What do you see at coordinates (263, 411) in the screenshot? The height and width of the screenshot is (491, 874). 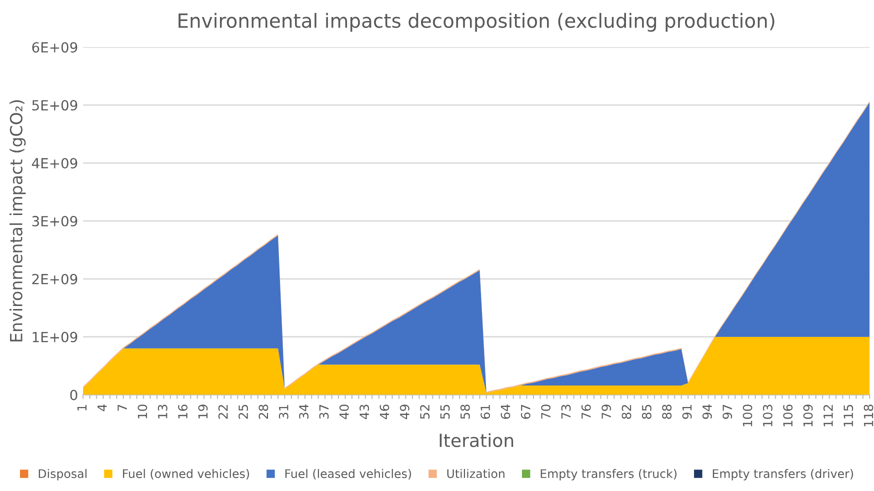 I see `x-tick-label: 28` at bounding box center [263, 411].